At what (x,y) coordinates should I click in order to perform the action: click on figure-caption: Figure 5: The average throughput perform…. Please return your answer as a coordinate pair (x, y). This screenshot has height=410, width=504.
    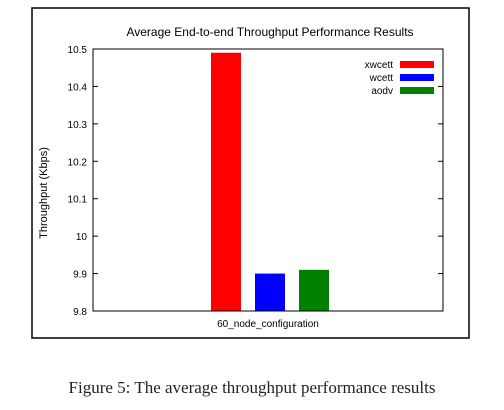
    Looking at the image, I should click on (252, 387).